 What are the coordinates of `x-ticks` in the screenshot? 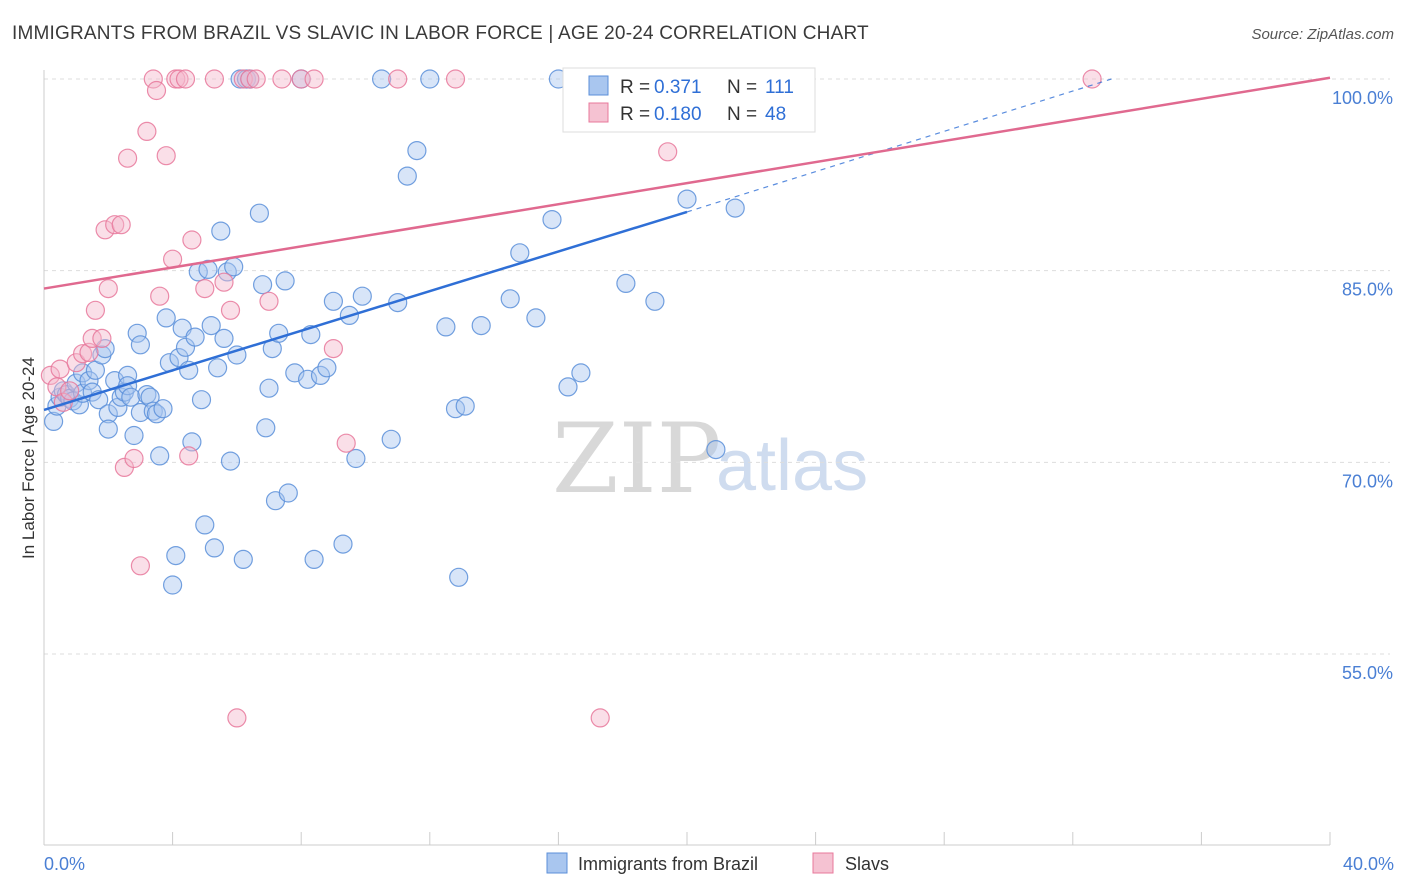 It's located at (687, 838).